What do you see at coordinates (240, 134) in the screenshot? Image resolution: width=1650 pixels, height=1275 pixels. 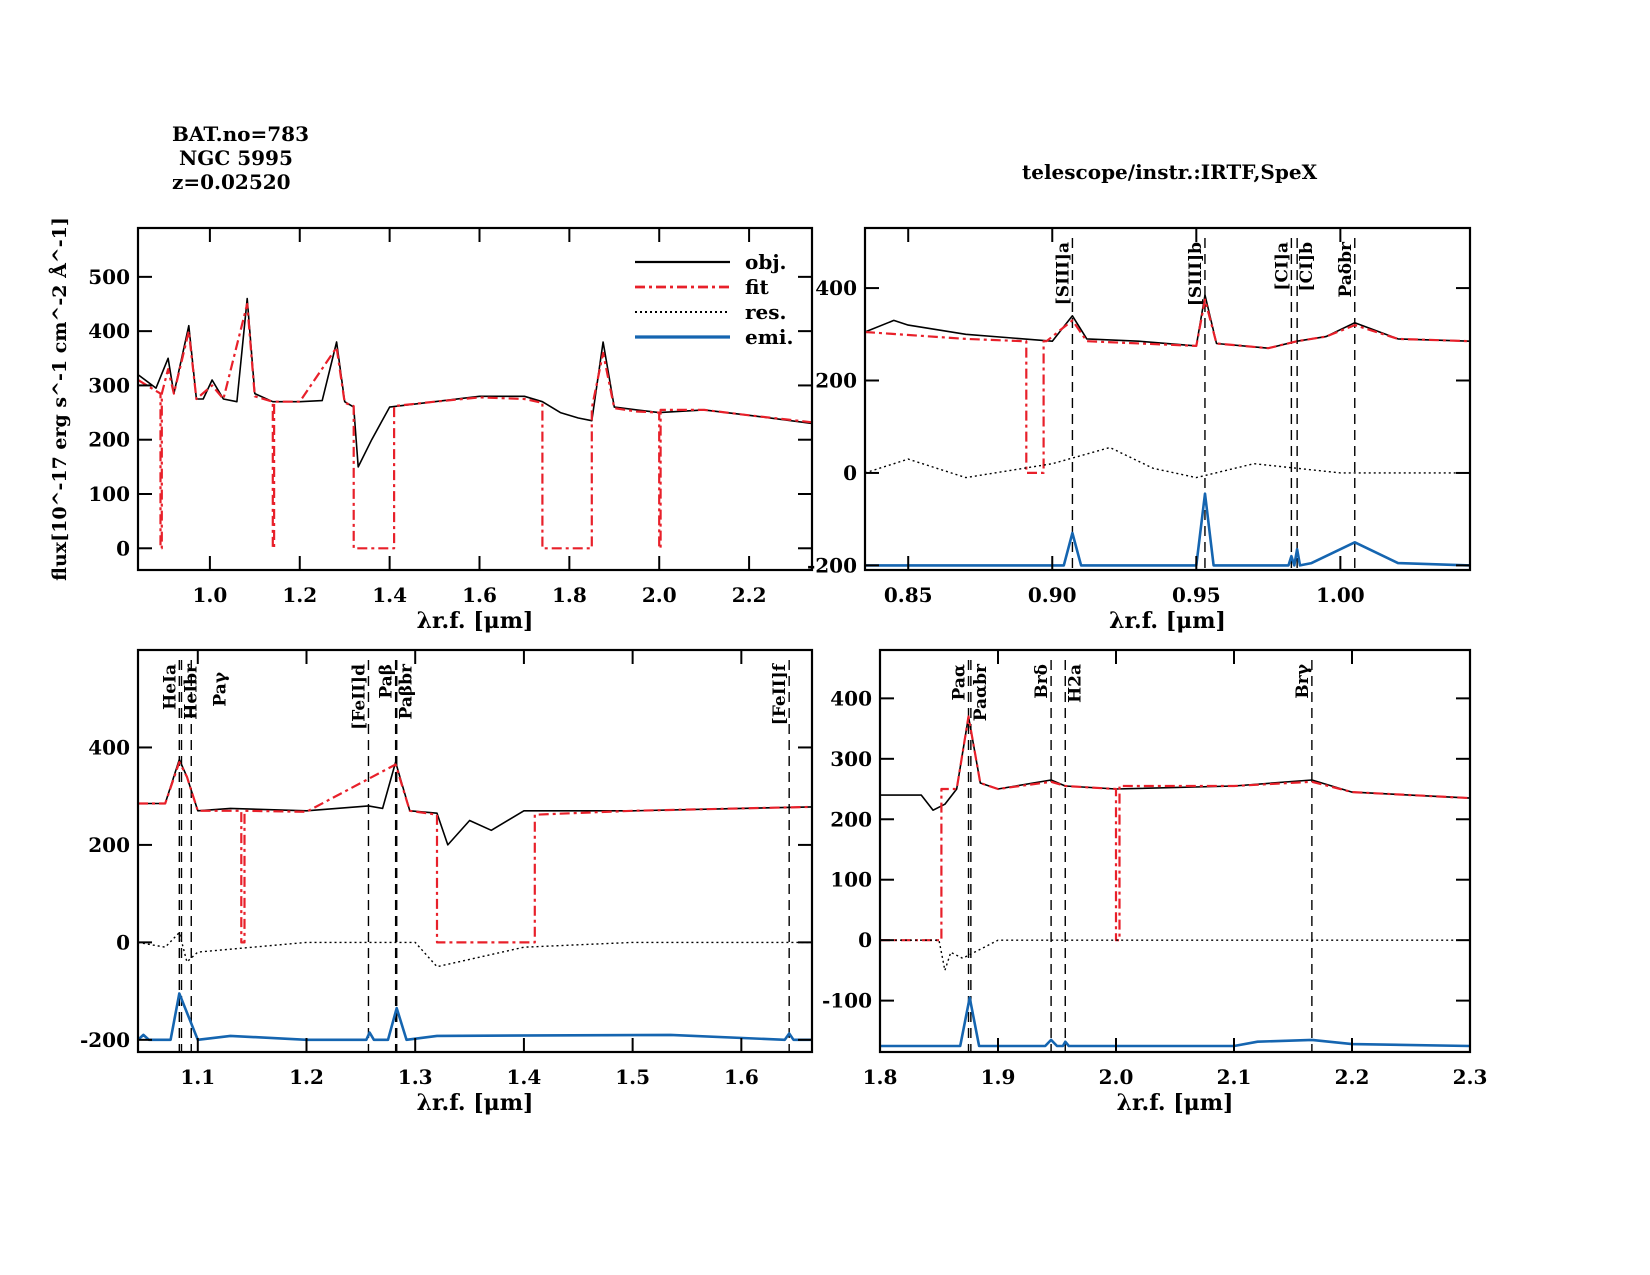 I see `bat-number: BAT.no=783` at bounding box center [240, 134].